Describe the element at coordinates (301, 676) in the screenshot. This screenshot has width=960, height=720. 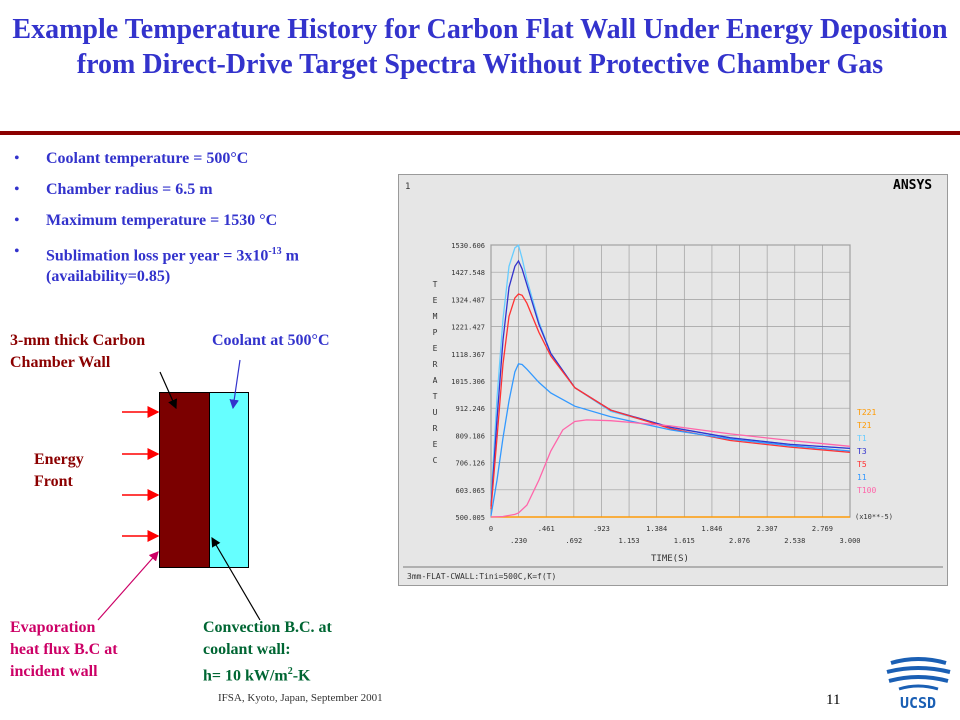
I see `conv-line3-end: -K` at that location.